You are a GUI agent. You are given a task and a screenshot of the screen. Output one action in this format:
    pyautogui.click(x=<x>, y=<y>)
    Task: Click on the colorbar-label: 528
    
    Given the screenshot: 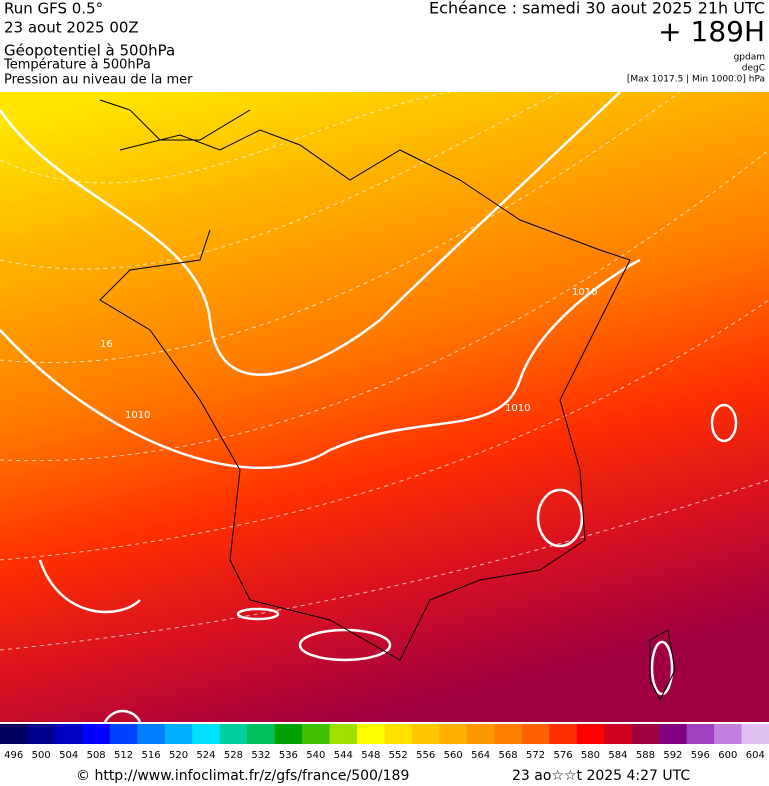 What is the action you would take?
    pyautogui.click(x=233, y=755)
    